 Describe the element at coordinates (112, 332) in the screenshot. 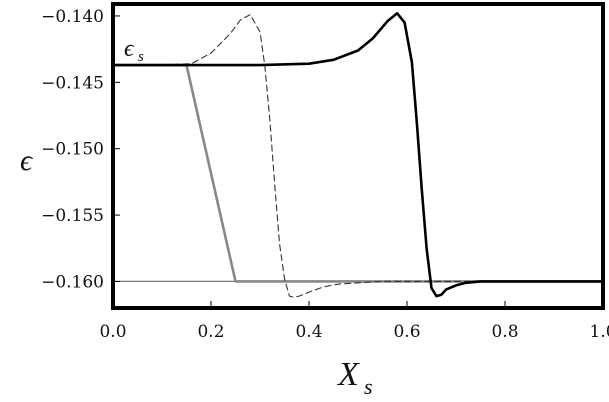

I see `x-tick-label: 0.0` at that location.